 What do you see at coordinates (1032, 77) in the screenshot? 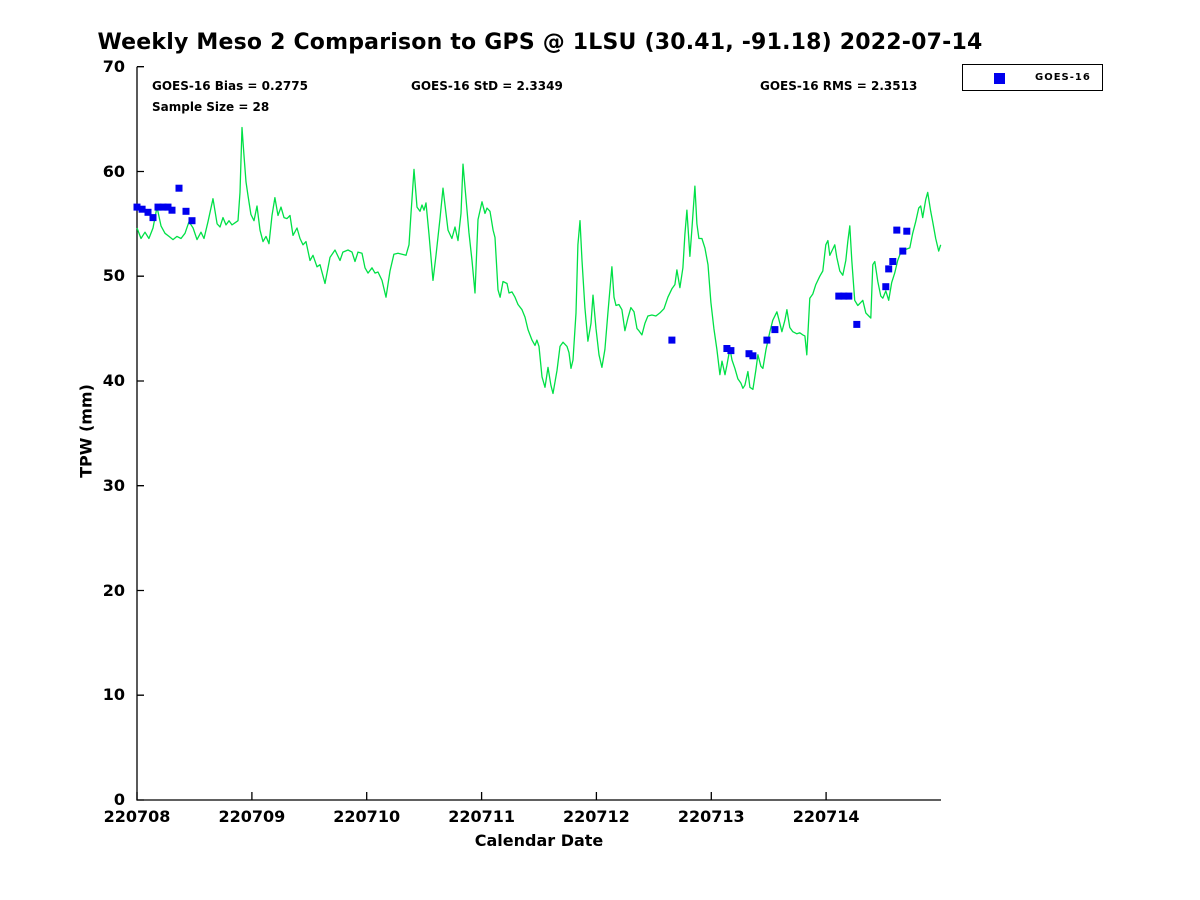
I see `legend-box: GOES-16` at bounding box center [1032, 77].